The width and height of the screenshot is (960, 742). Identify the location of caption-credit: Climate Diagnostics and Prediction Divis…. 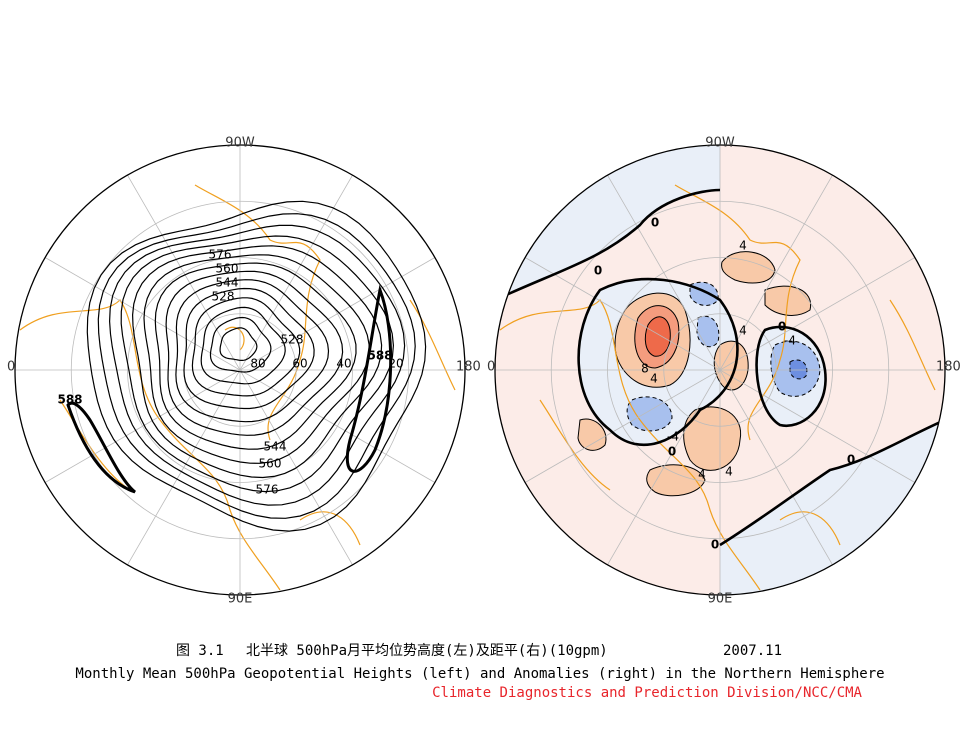
(647, 693).